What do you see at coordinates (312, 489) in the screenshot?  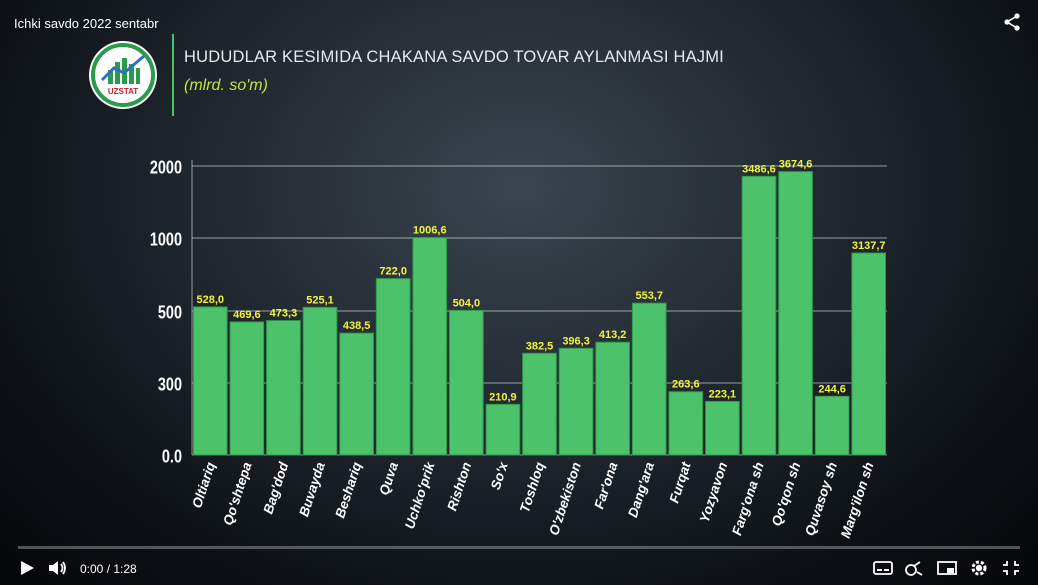 I see `x-tick-label: Buvayda` at bounding box center [312, 489].